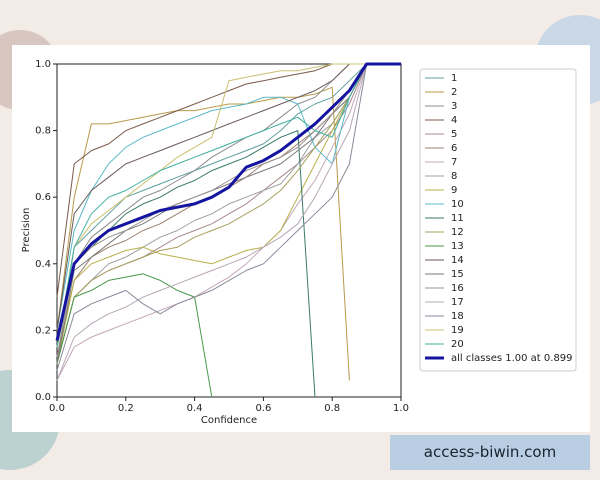 The height and width of the screenshot is (480, 600). I want to click on legend-label: 12, so click(457, 232).